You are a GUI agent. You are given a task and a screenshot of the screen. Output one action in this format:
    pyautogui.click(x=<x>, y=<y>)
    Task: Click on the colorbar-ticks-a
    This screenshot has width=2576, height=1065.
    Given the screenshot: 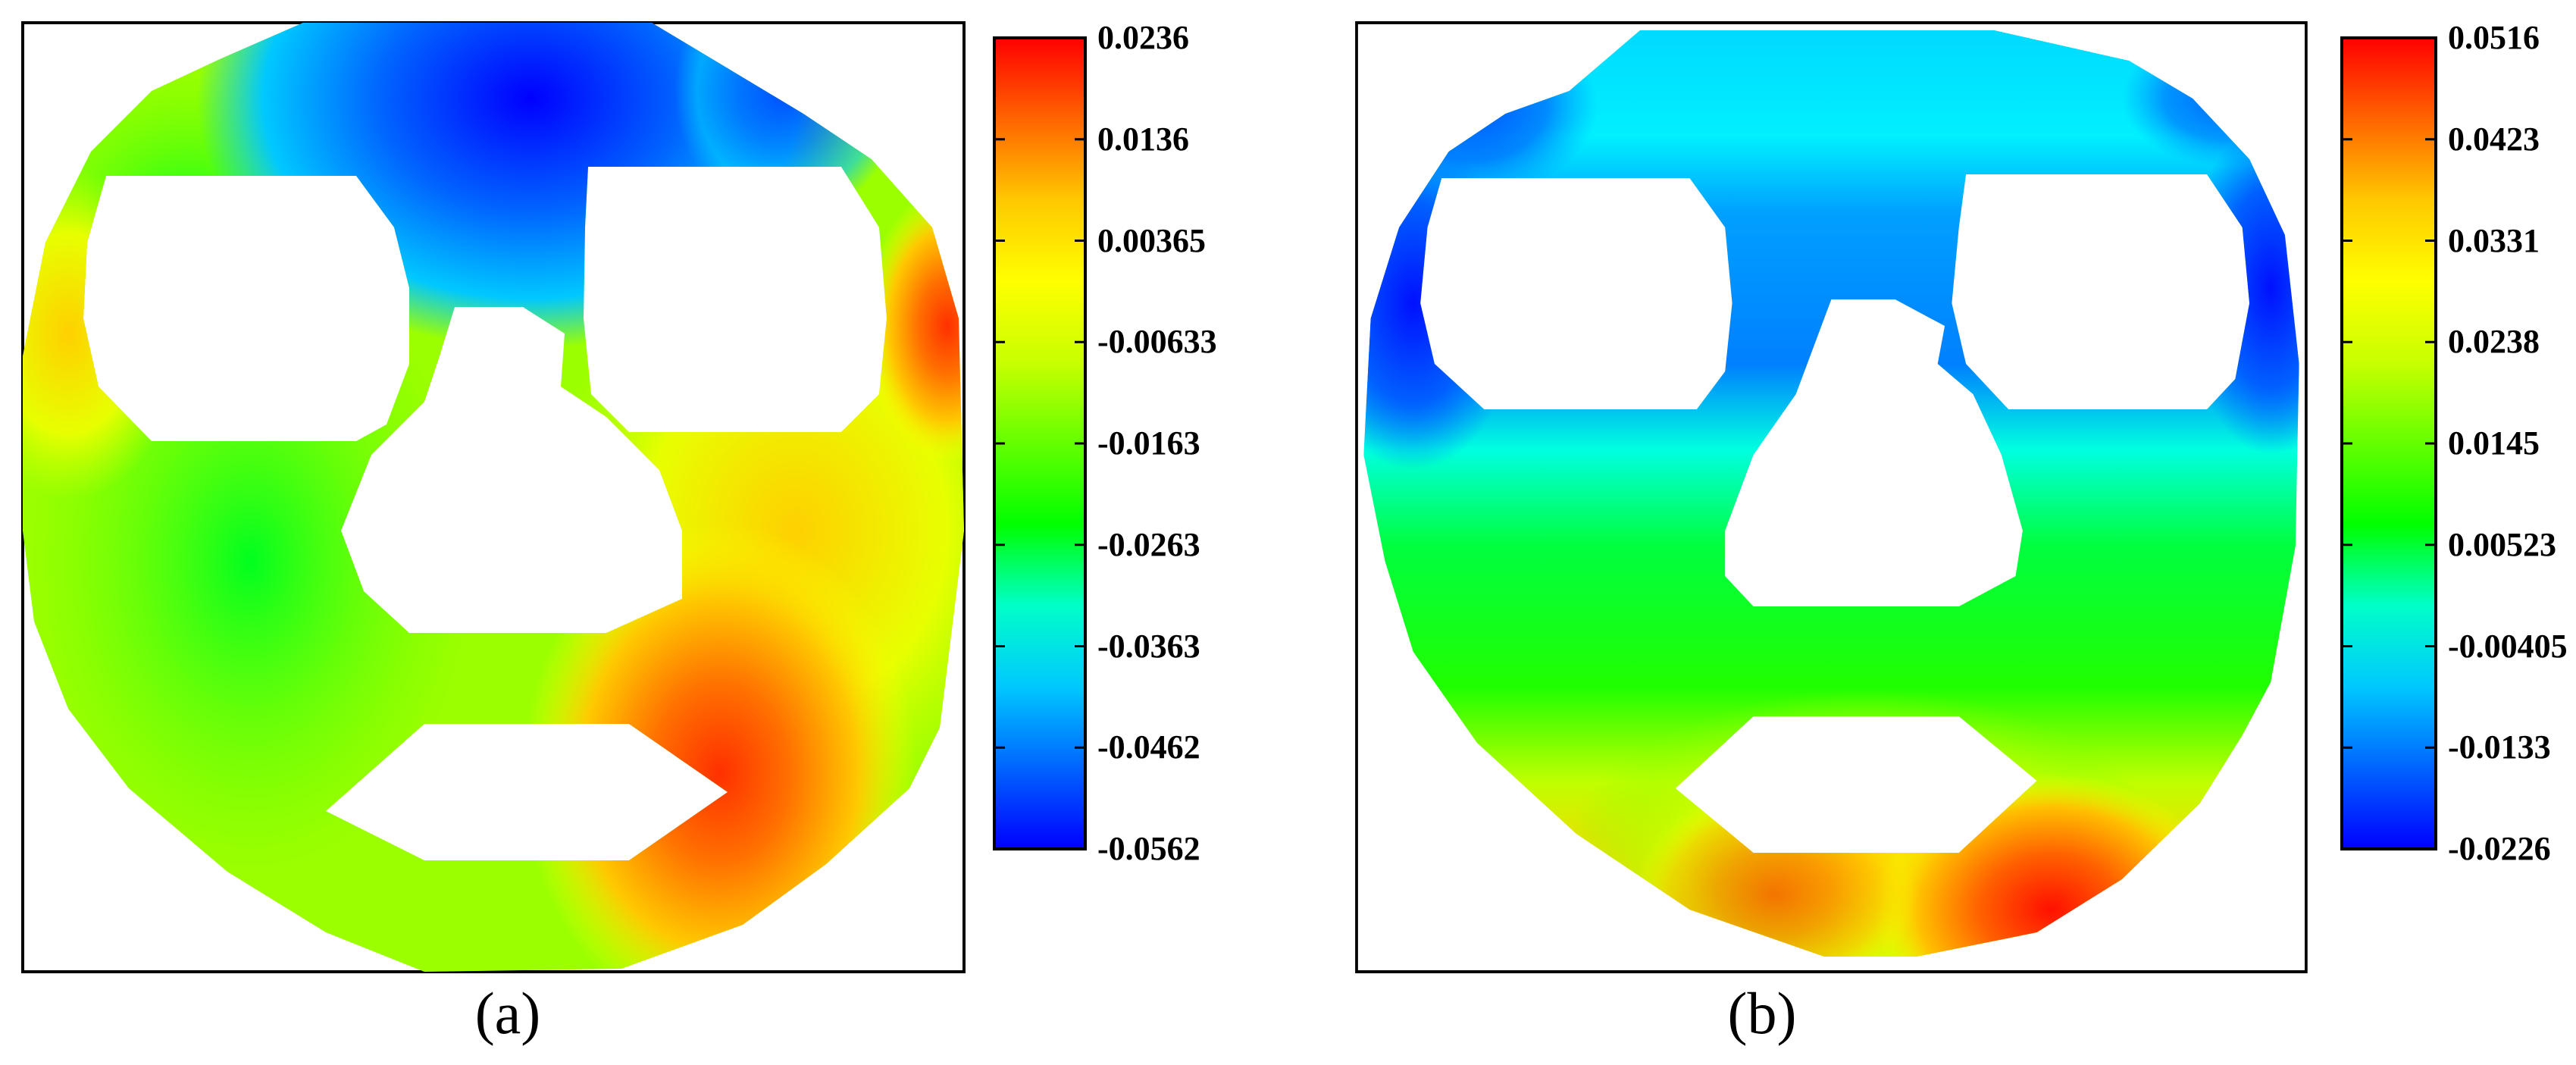 What is the action you would take?
    pyautogui.click(x=1039, y=443)
    